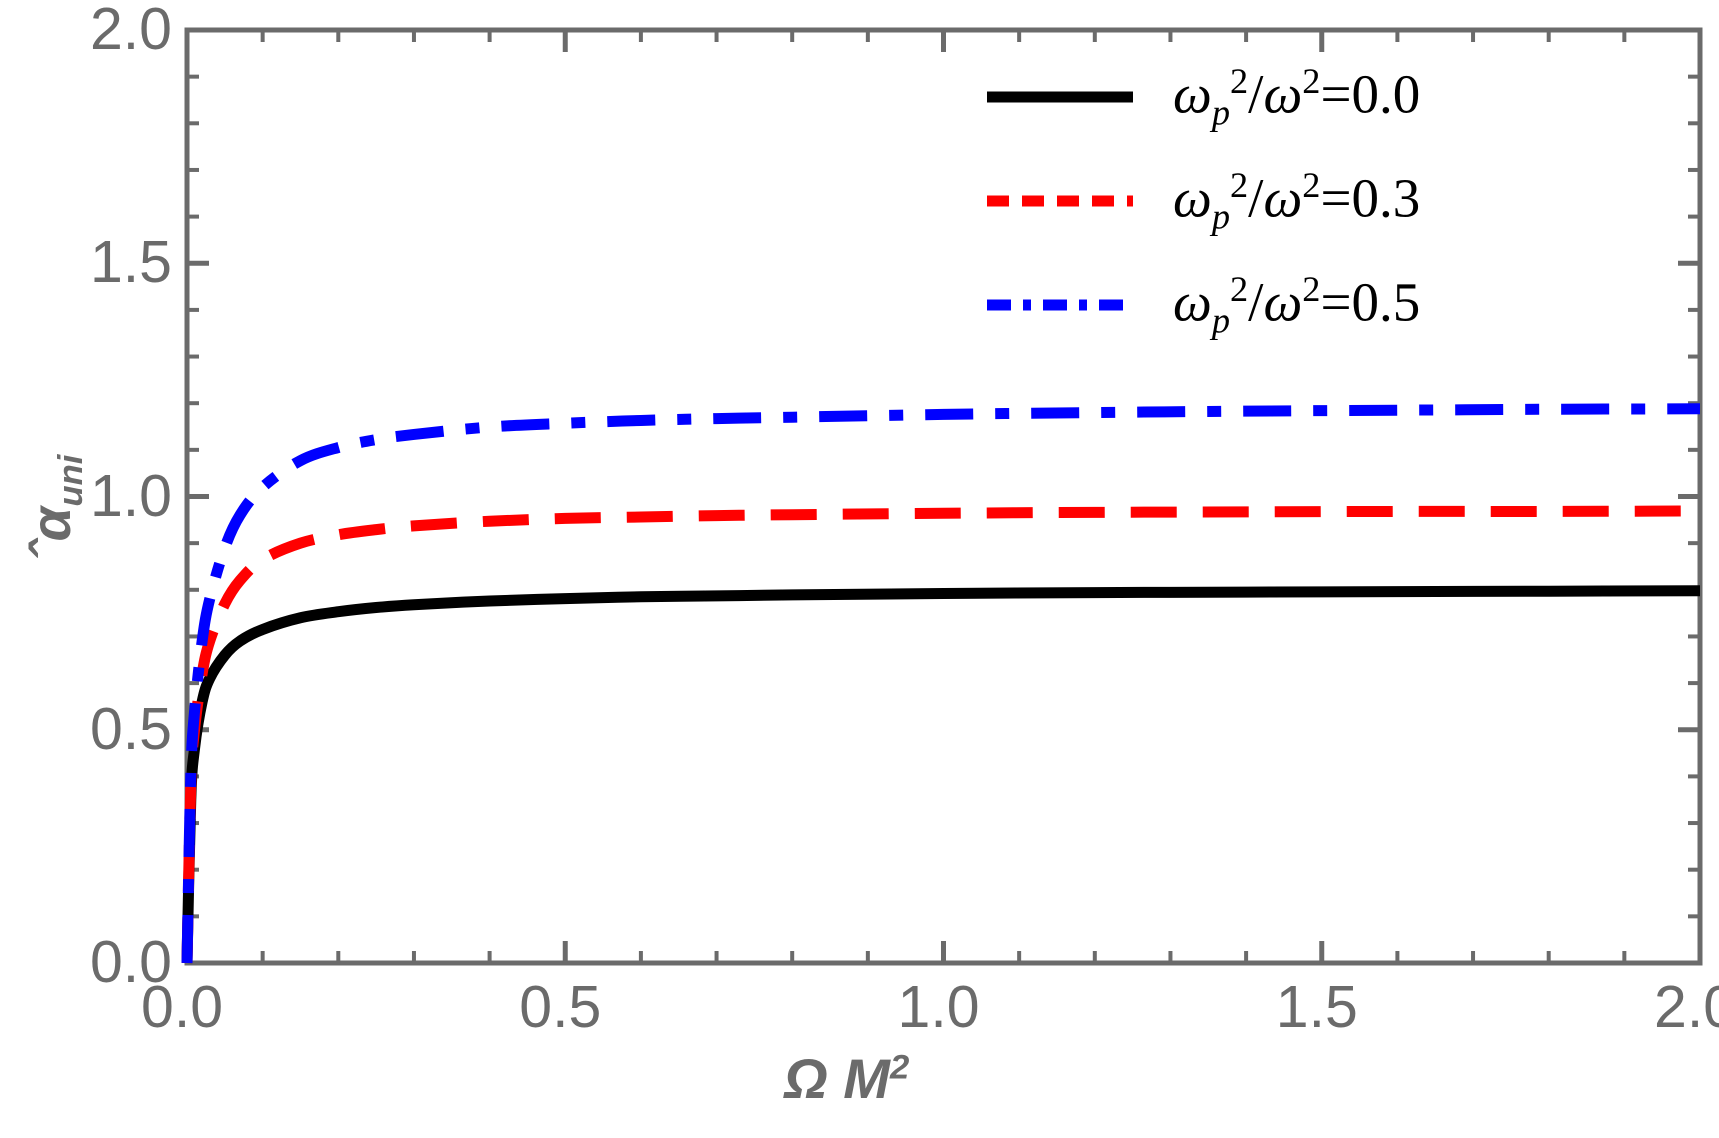  Describe the element at coordinates (1239, 185) in the screenshot. I see `legend-exp1-1: 2` at that location.